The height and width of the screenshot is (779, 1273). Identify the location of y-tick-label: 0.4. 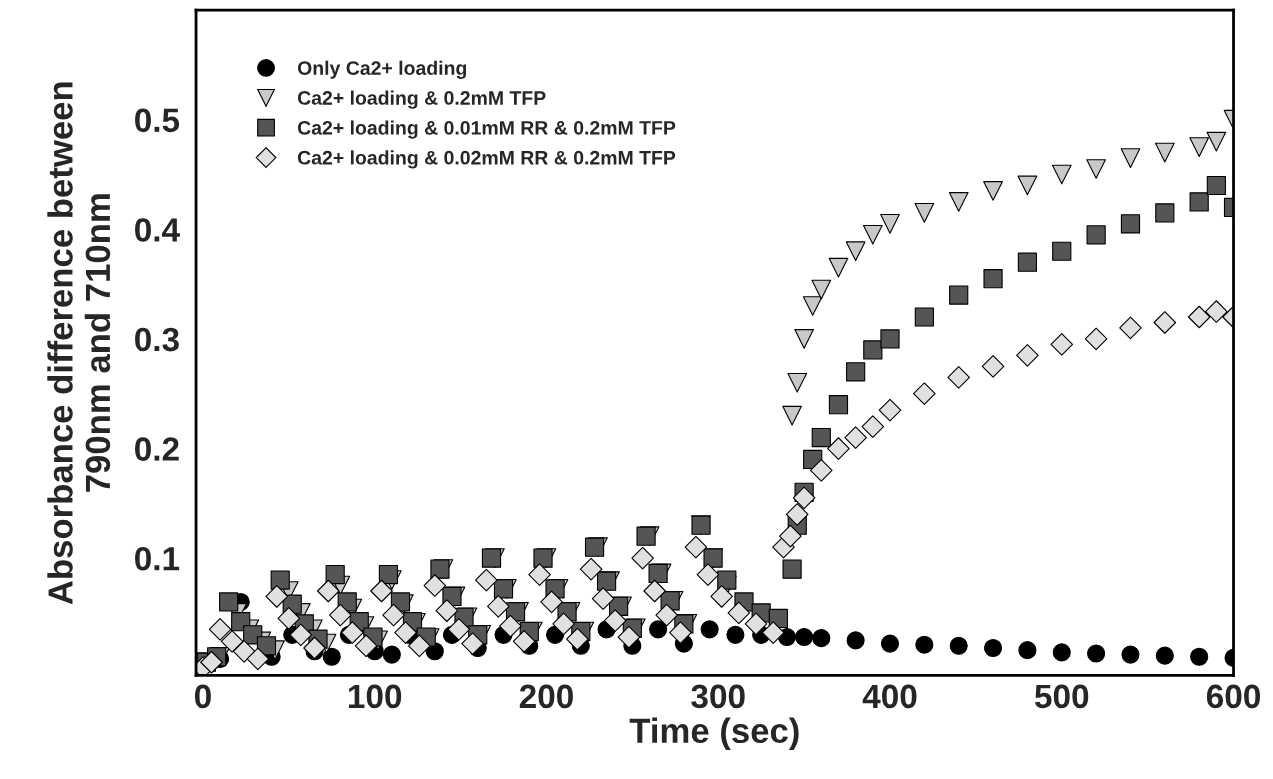
(157, 230).